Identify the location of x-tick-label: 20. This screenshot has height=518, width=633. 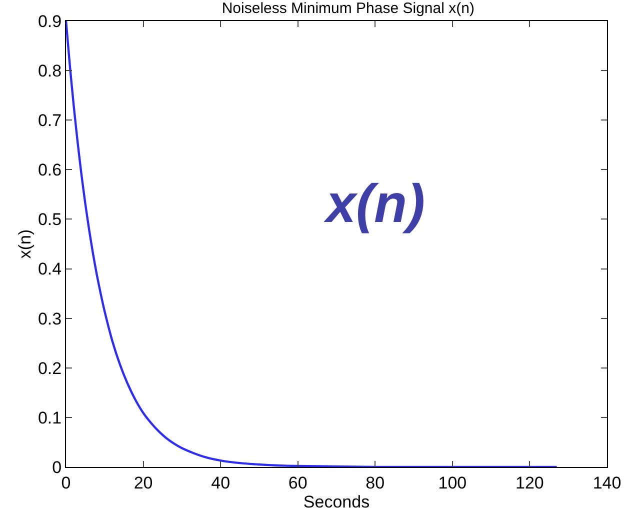
(143, 482).